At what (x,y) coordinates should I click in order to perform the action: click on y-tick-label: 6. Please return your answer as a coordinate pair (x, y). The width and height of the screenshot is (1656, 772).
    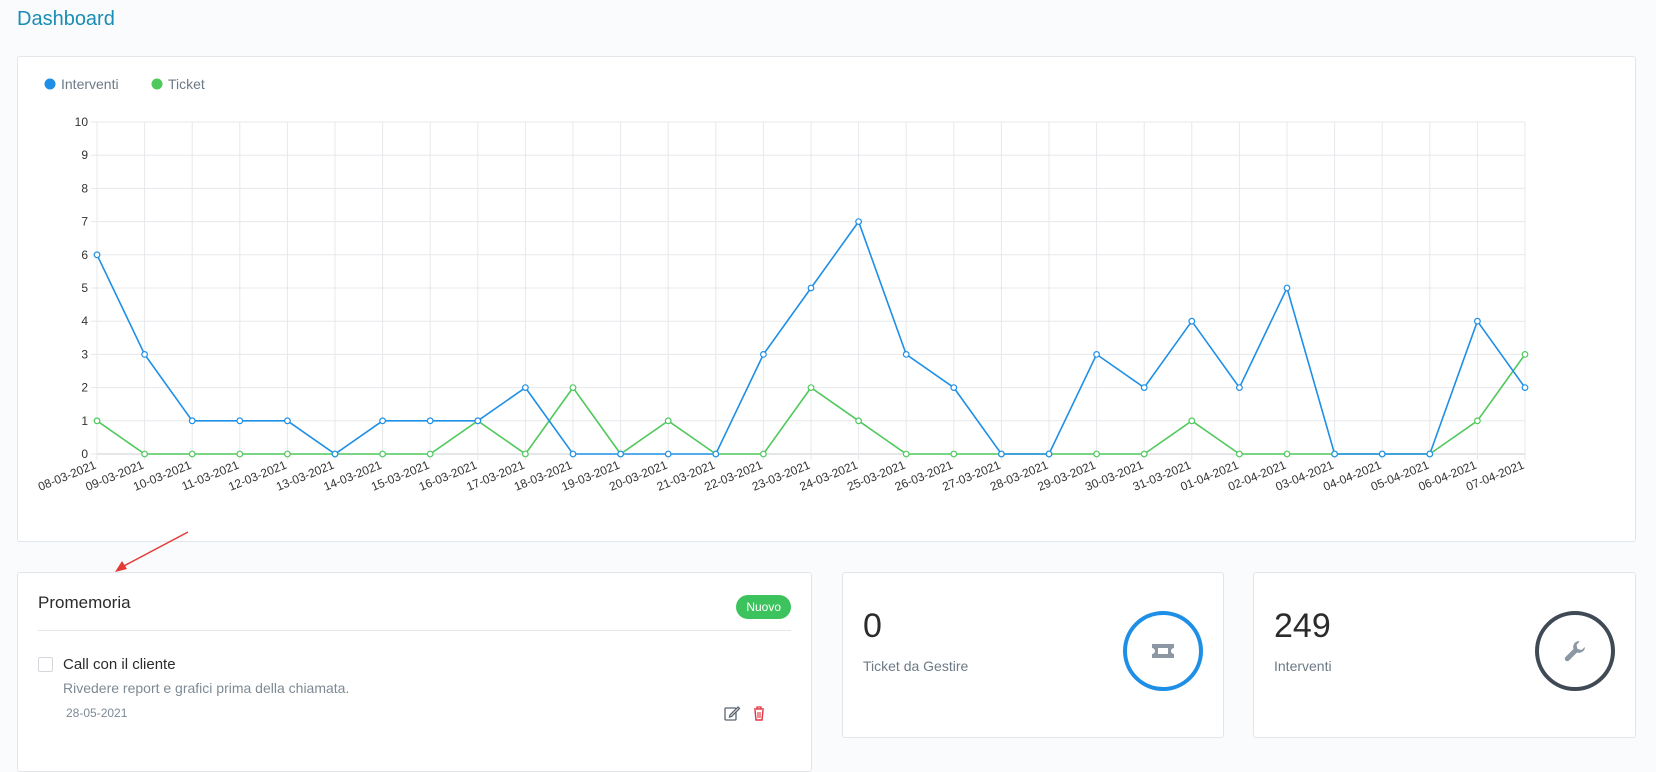
    Looking at the image, I should click on (84, 255).